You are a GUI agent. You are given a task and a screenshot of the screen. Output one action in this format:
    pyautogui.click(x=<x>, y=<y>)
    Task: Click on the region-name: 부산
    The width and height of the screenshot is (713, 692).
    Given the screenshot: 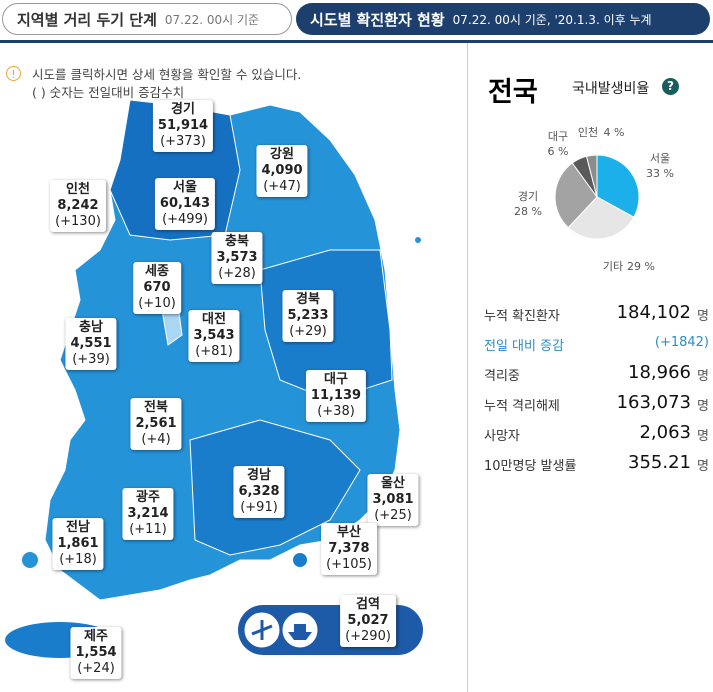 What is the action you would take?
    pyautogui.click(x=349, y=532)
    